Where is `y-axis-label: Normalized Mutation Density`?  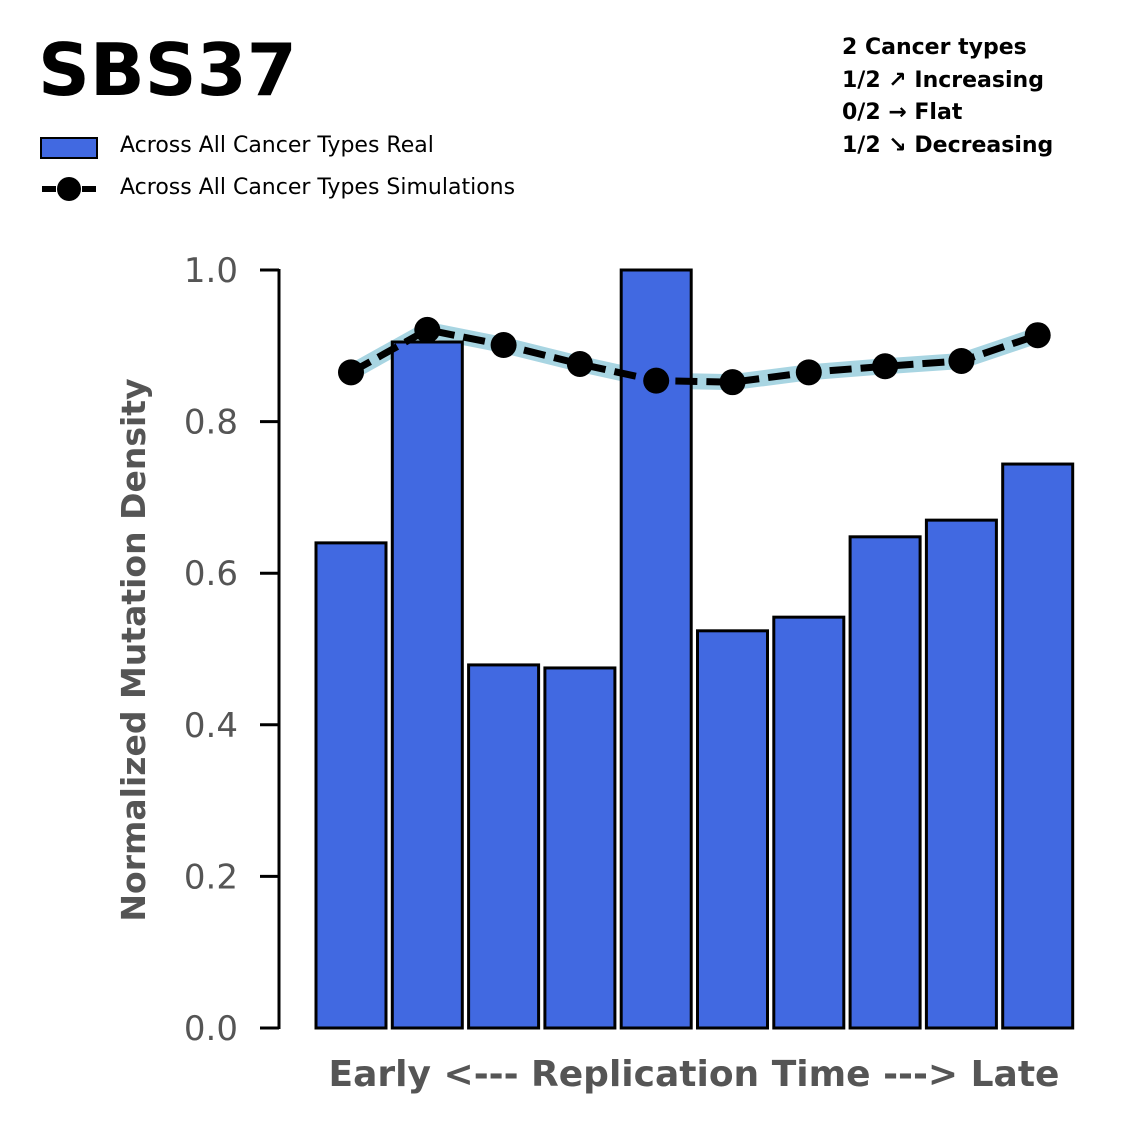 y-axis-label: Normalized Mutation Density is located at coordinates (133, 649).